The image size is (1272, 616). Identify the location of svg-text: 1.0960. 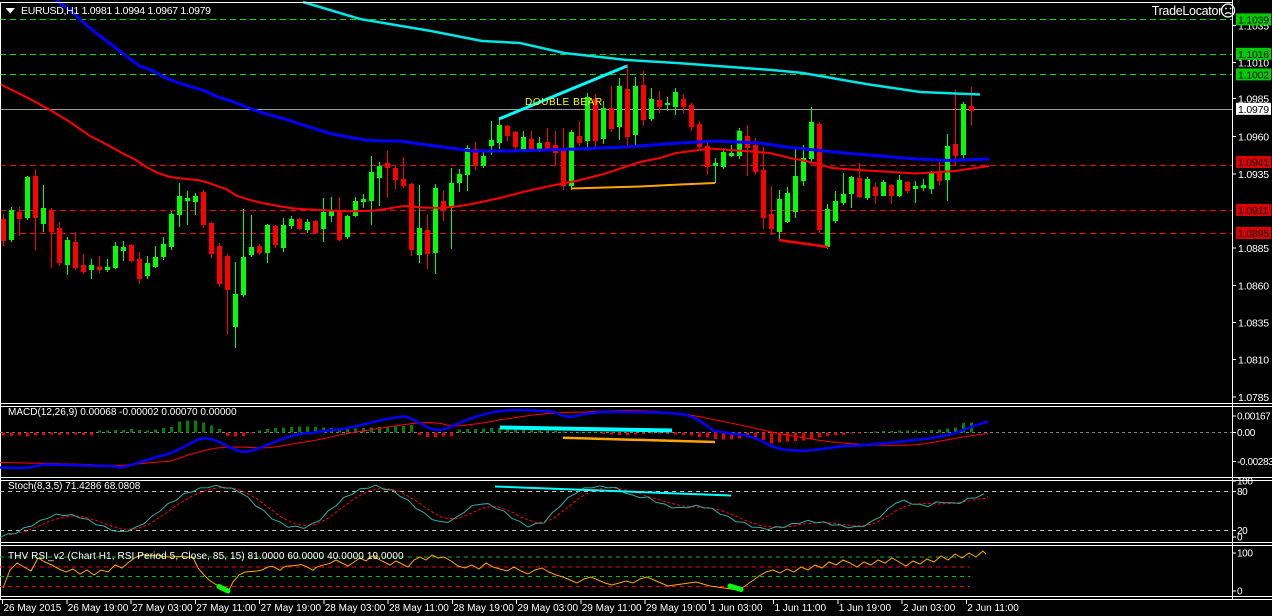
(1253, 138).